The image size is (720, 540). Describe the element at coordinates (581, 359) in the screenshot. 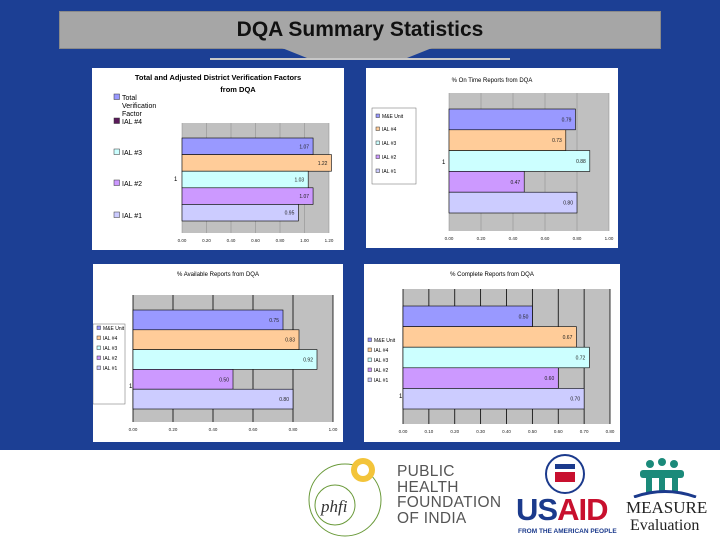

I see `data-label: 0.72` at that location.